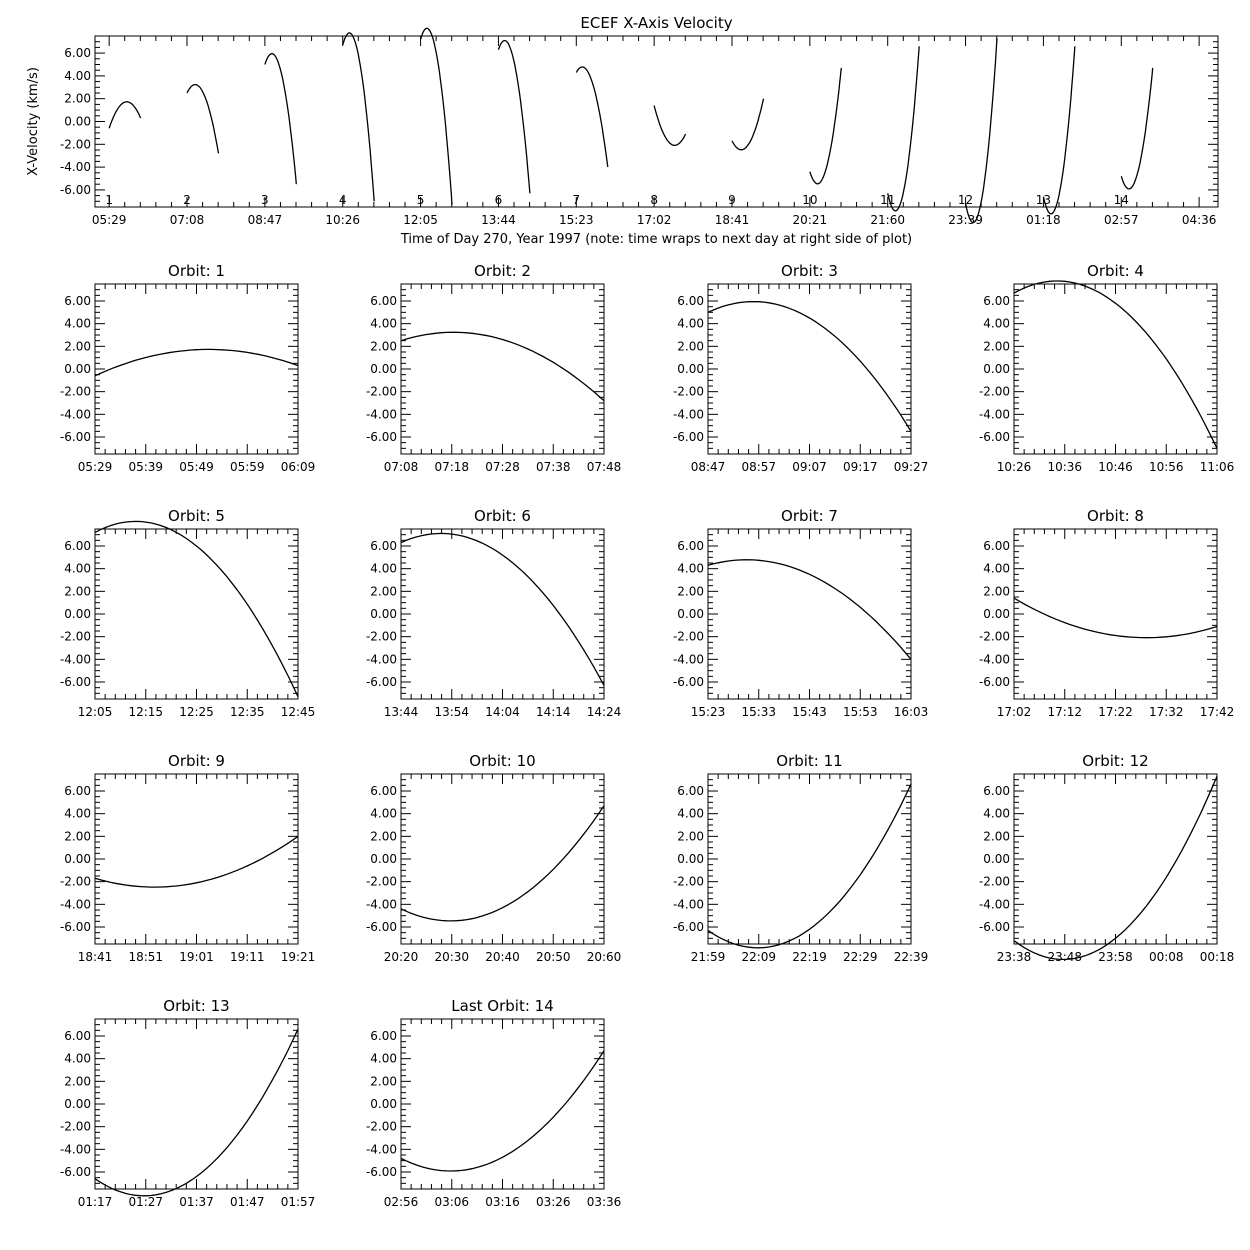  Describe the element at coordinates (196, 516) in the screenshot. I see `plot-title: Orbit: 5` at that location.